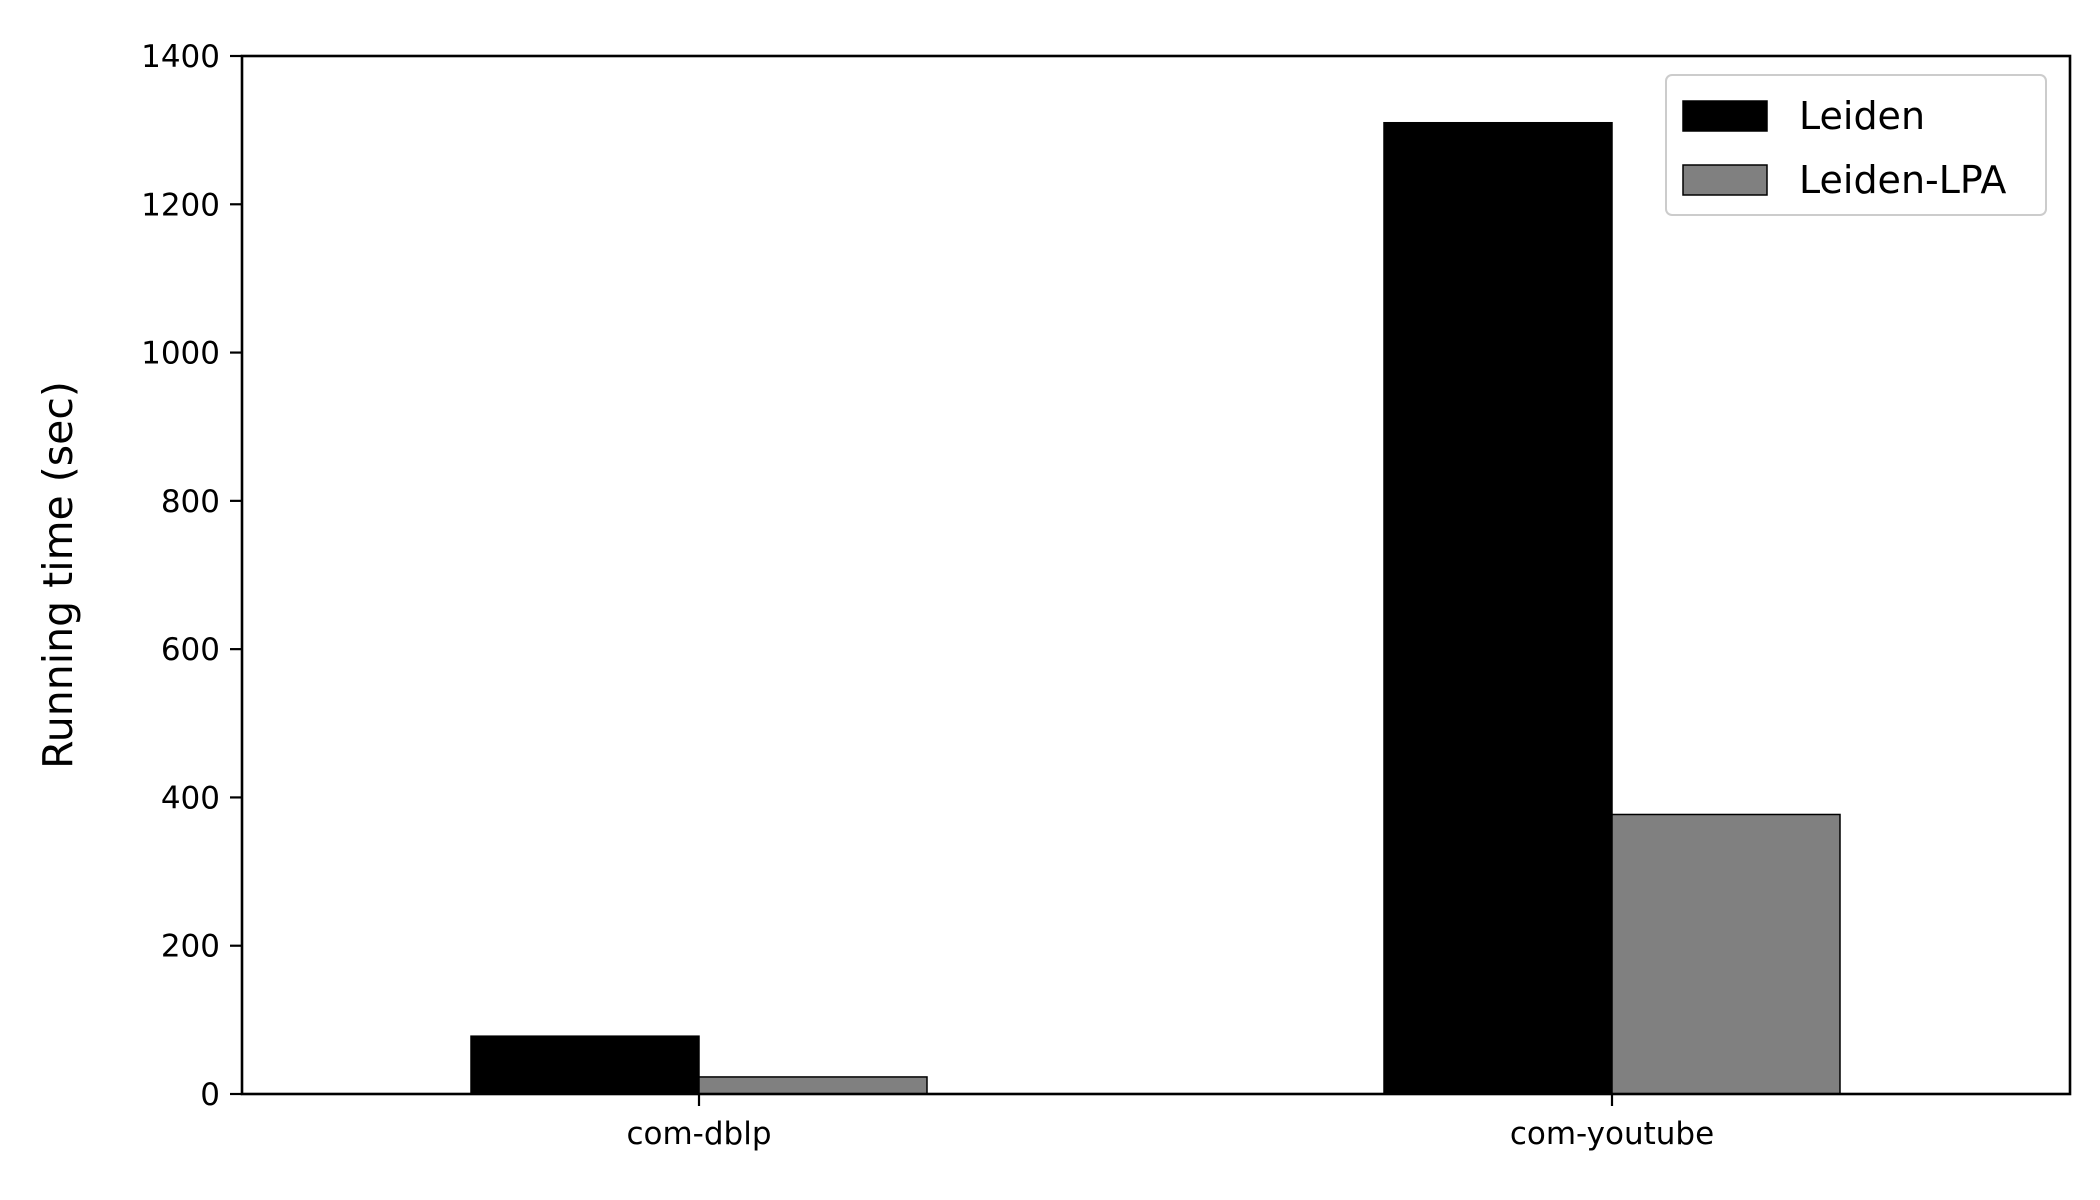 Image resolution: width=2100 pixels, height=1200 pixels. Describe the element at coordinates (180, 57) in the screenshot. I see `y-tick-label: 1400` at that location.